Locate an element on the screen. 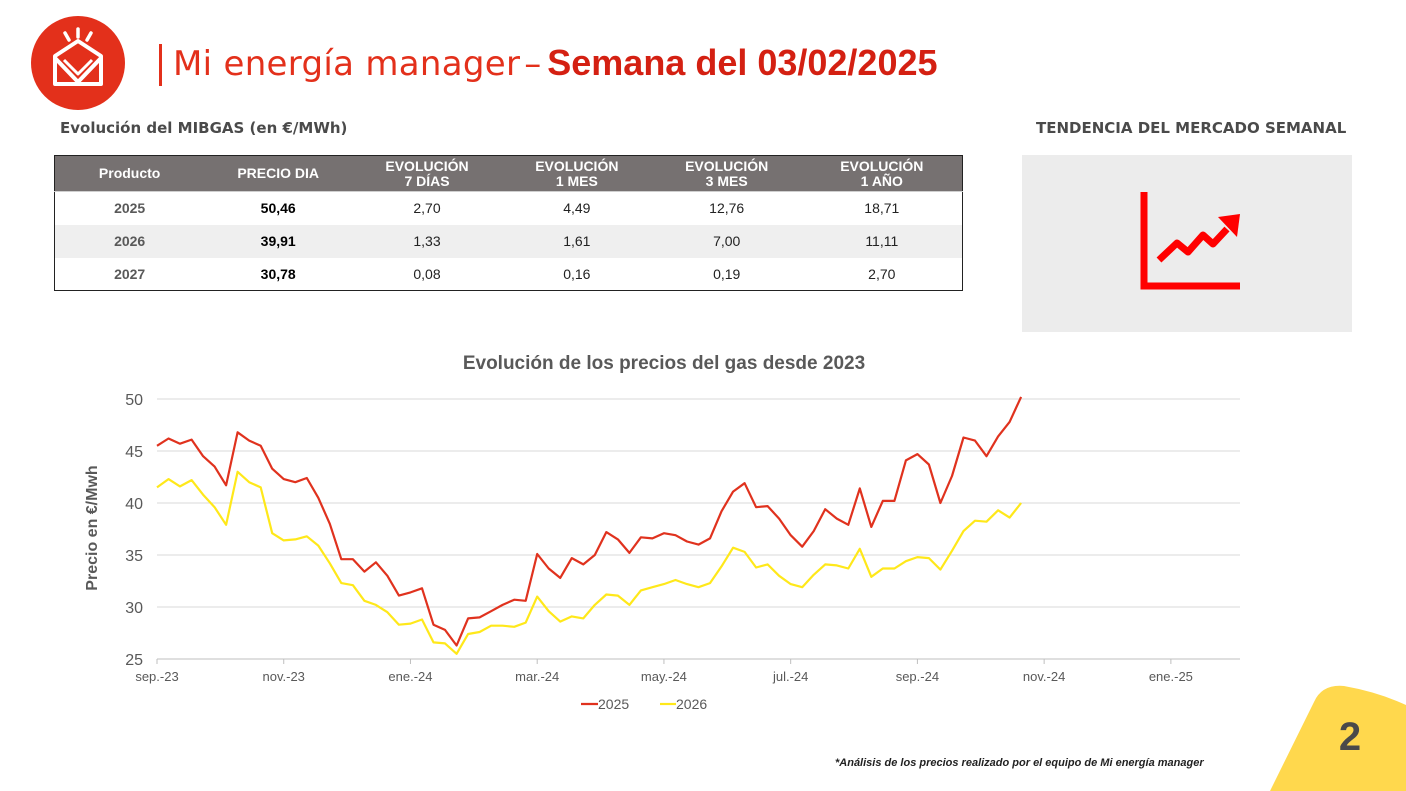  trend-panel is located at coordinates (1187, 243).